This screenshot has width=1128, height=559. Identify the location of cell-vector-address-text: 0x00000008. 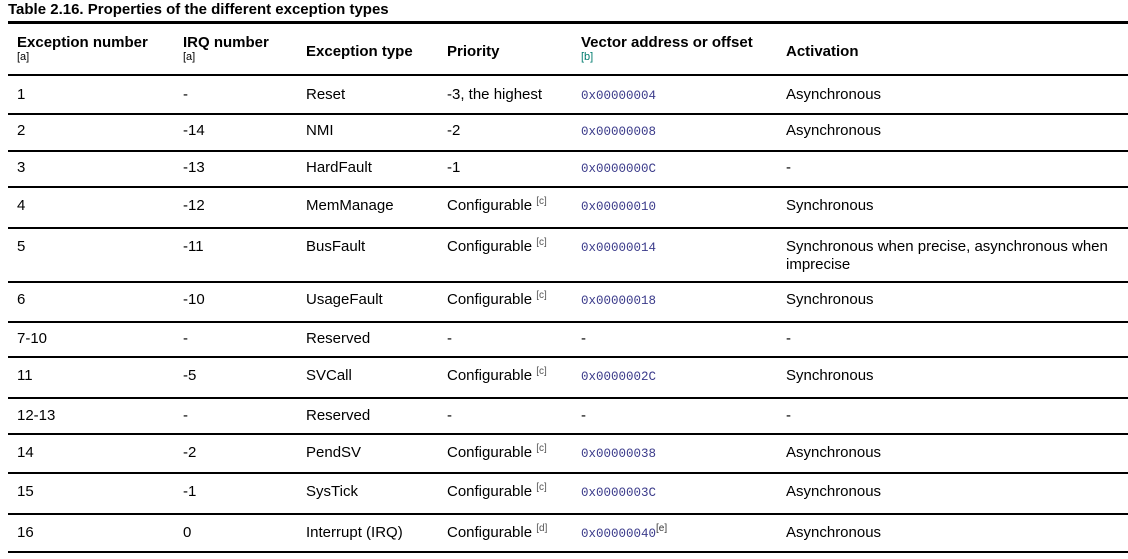
(619, 131).